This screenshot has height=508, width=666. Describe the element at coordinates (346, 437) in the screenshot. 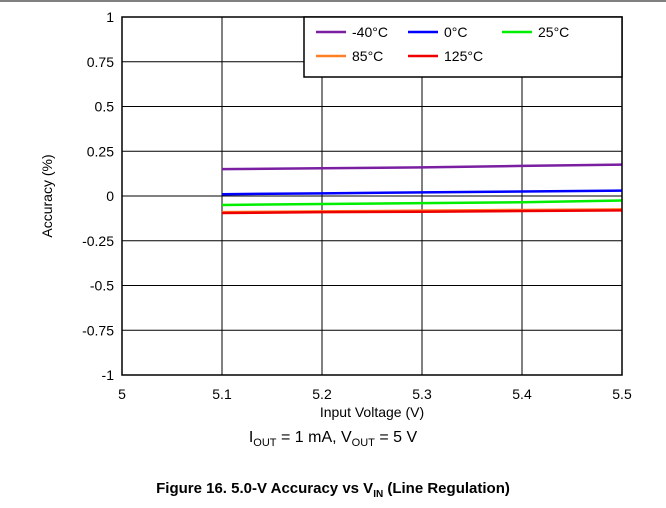

I see `vout-symbol: V` at that location.